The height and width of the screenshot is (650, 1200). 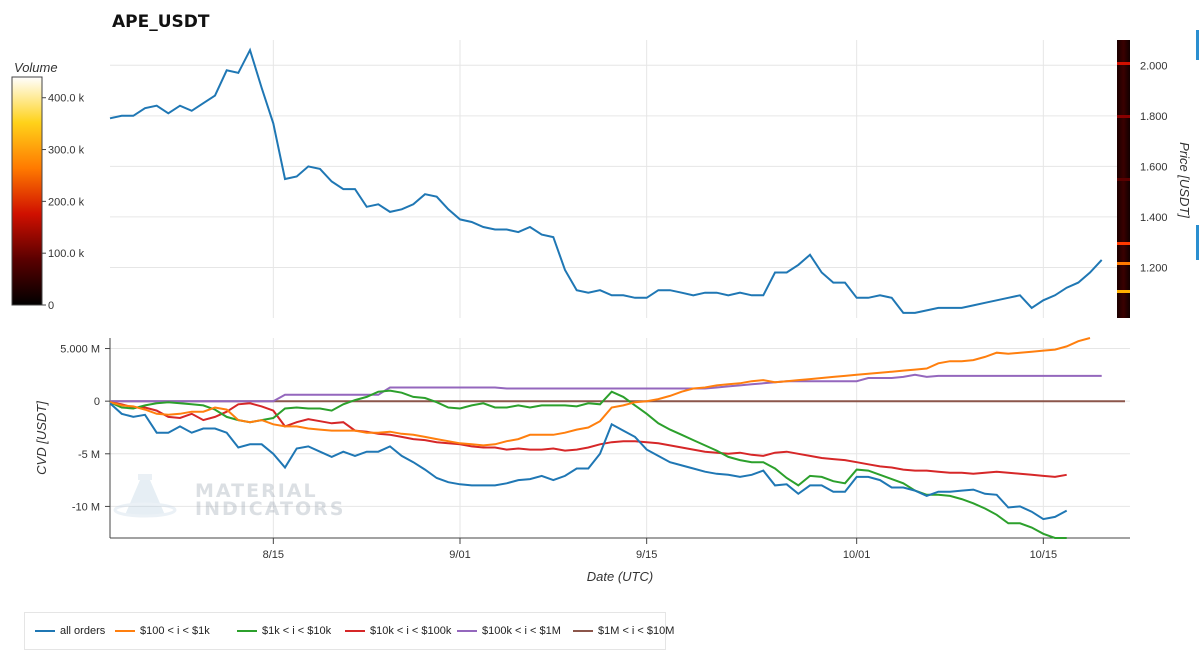 I want to click on legend-label: $1k < i < $10k, so click(x=297, y=631).